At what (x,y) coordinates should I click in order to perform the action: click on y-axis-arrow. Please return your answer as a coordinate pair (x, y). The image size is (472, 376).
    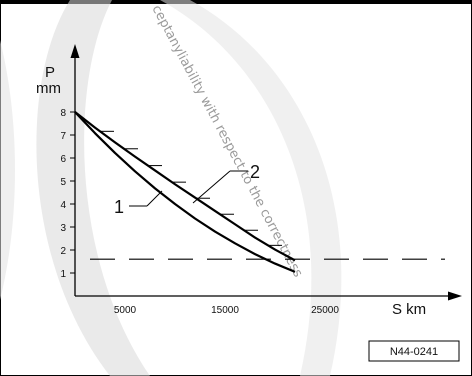
    Looking at the image, I should click on (75, 51).